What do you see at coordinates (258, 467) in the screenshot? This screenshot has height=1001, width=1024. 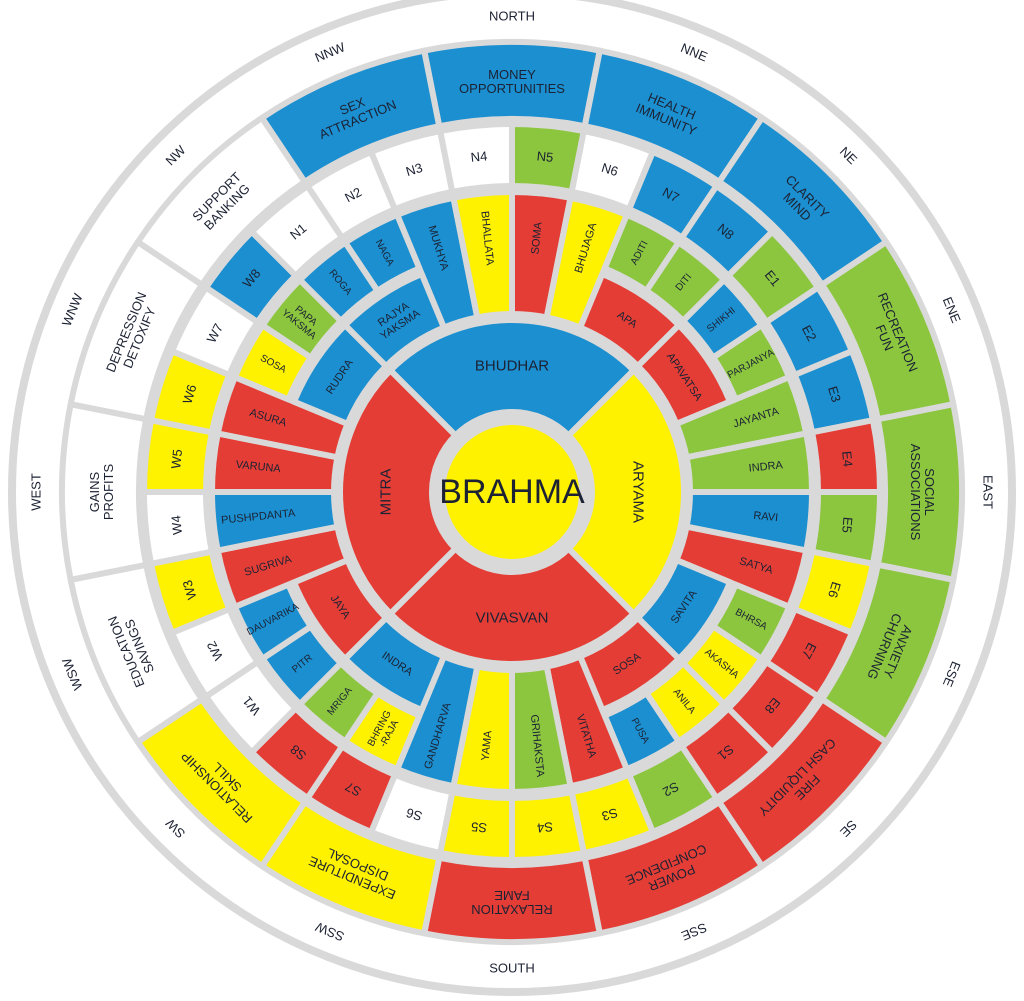 I see `deity-label: VARUNA` at bounding box center [258, 467].